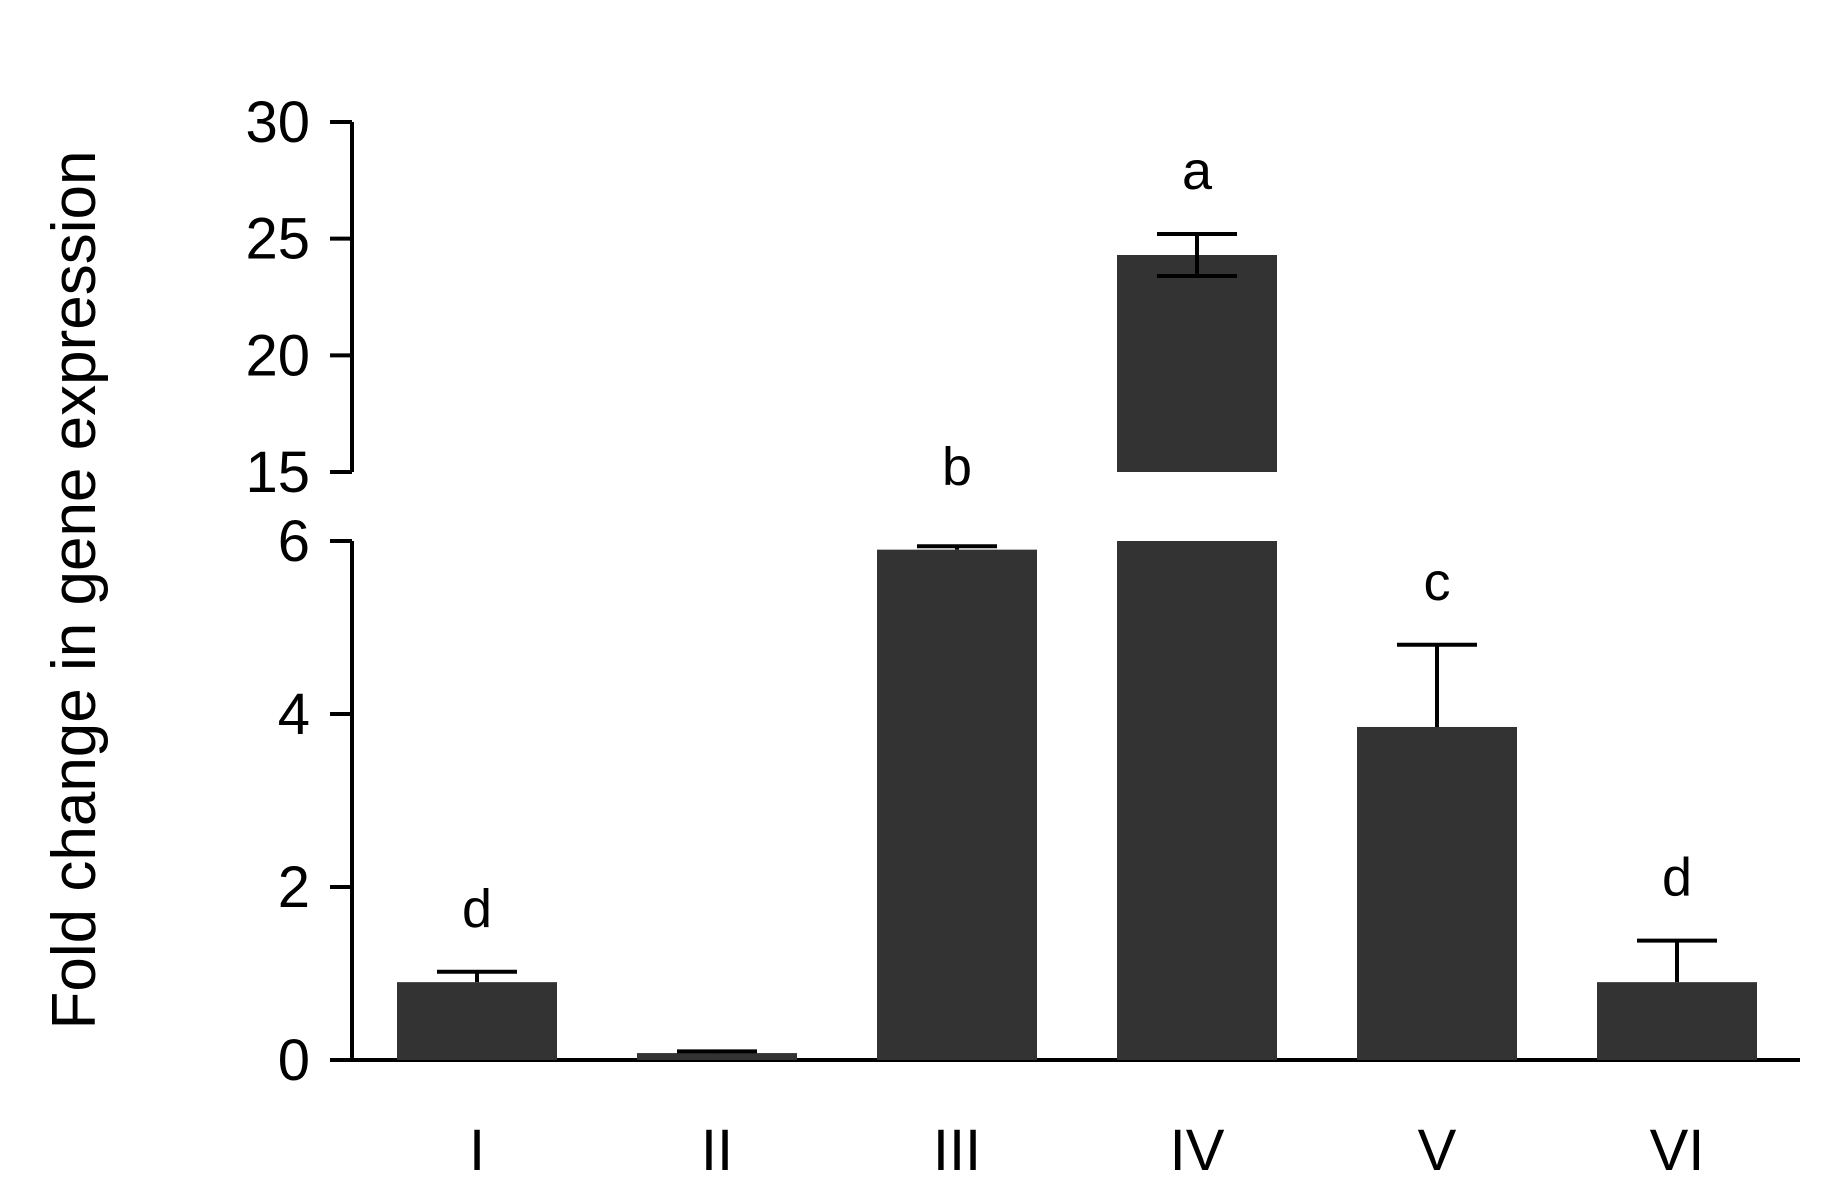  What do you see at coordinates (294, 887) in the screenshot?
I see `y-lower-tick-label-1: 2` at bounding box center [294, 887].